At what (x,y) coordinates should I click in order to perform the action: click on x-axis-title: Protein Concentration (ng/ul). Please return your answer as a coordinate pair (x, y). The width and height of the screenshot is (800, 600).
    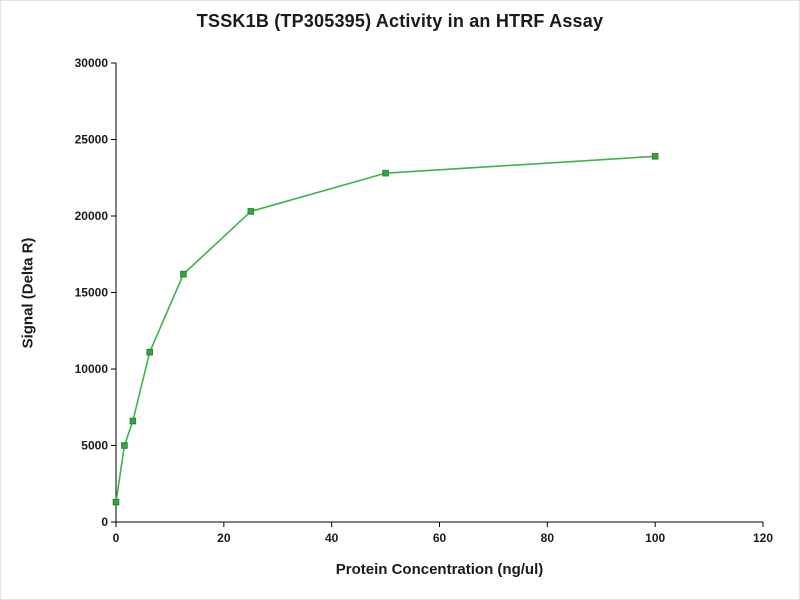
    Looking at the image, I should click on (439, 569).